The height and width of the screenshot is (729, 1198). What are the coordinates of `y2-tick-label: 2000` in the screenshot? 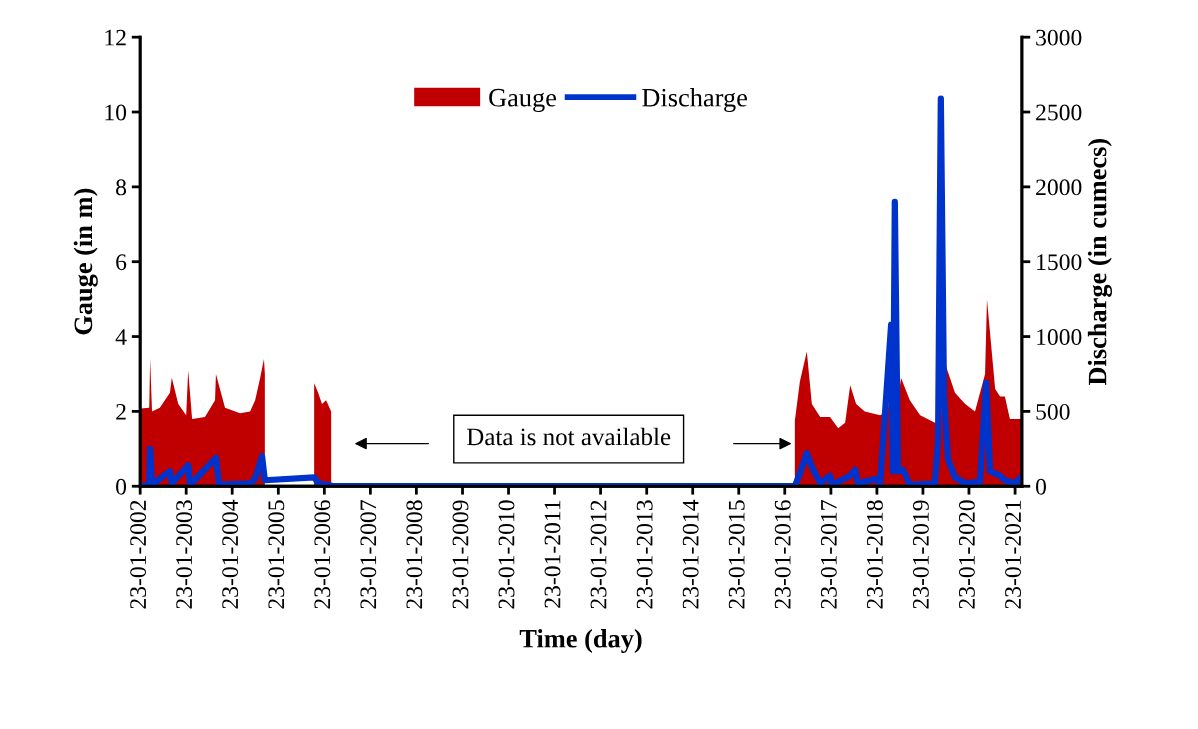 It's located at (1059, 187).